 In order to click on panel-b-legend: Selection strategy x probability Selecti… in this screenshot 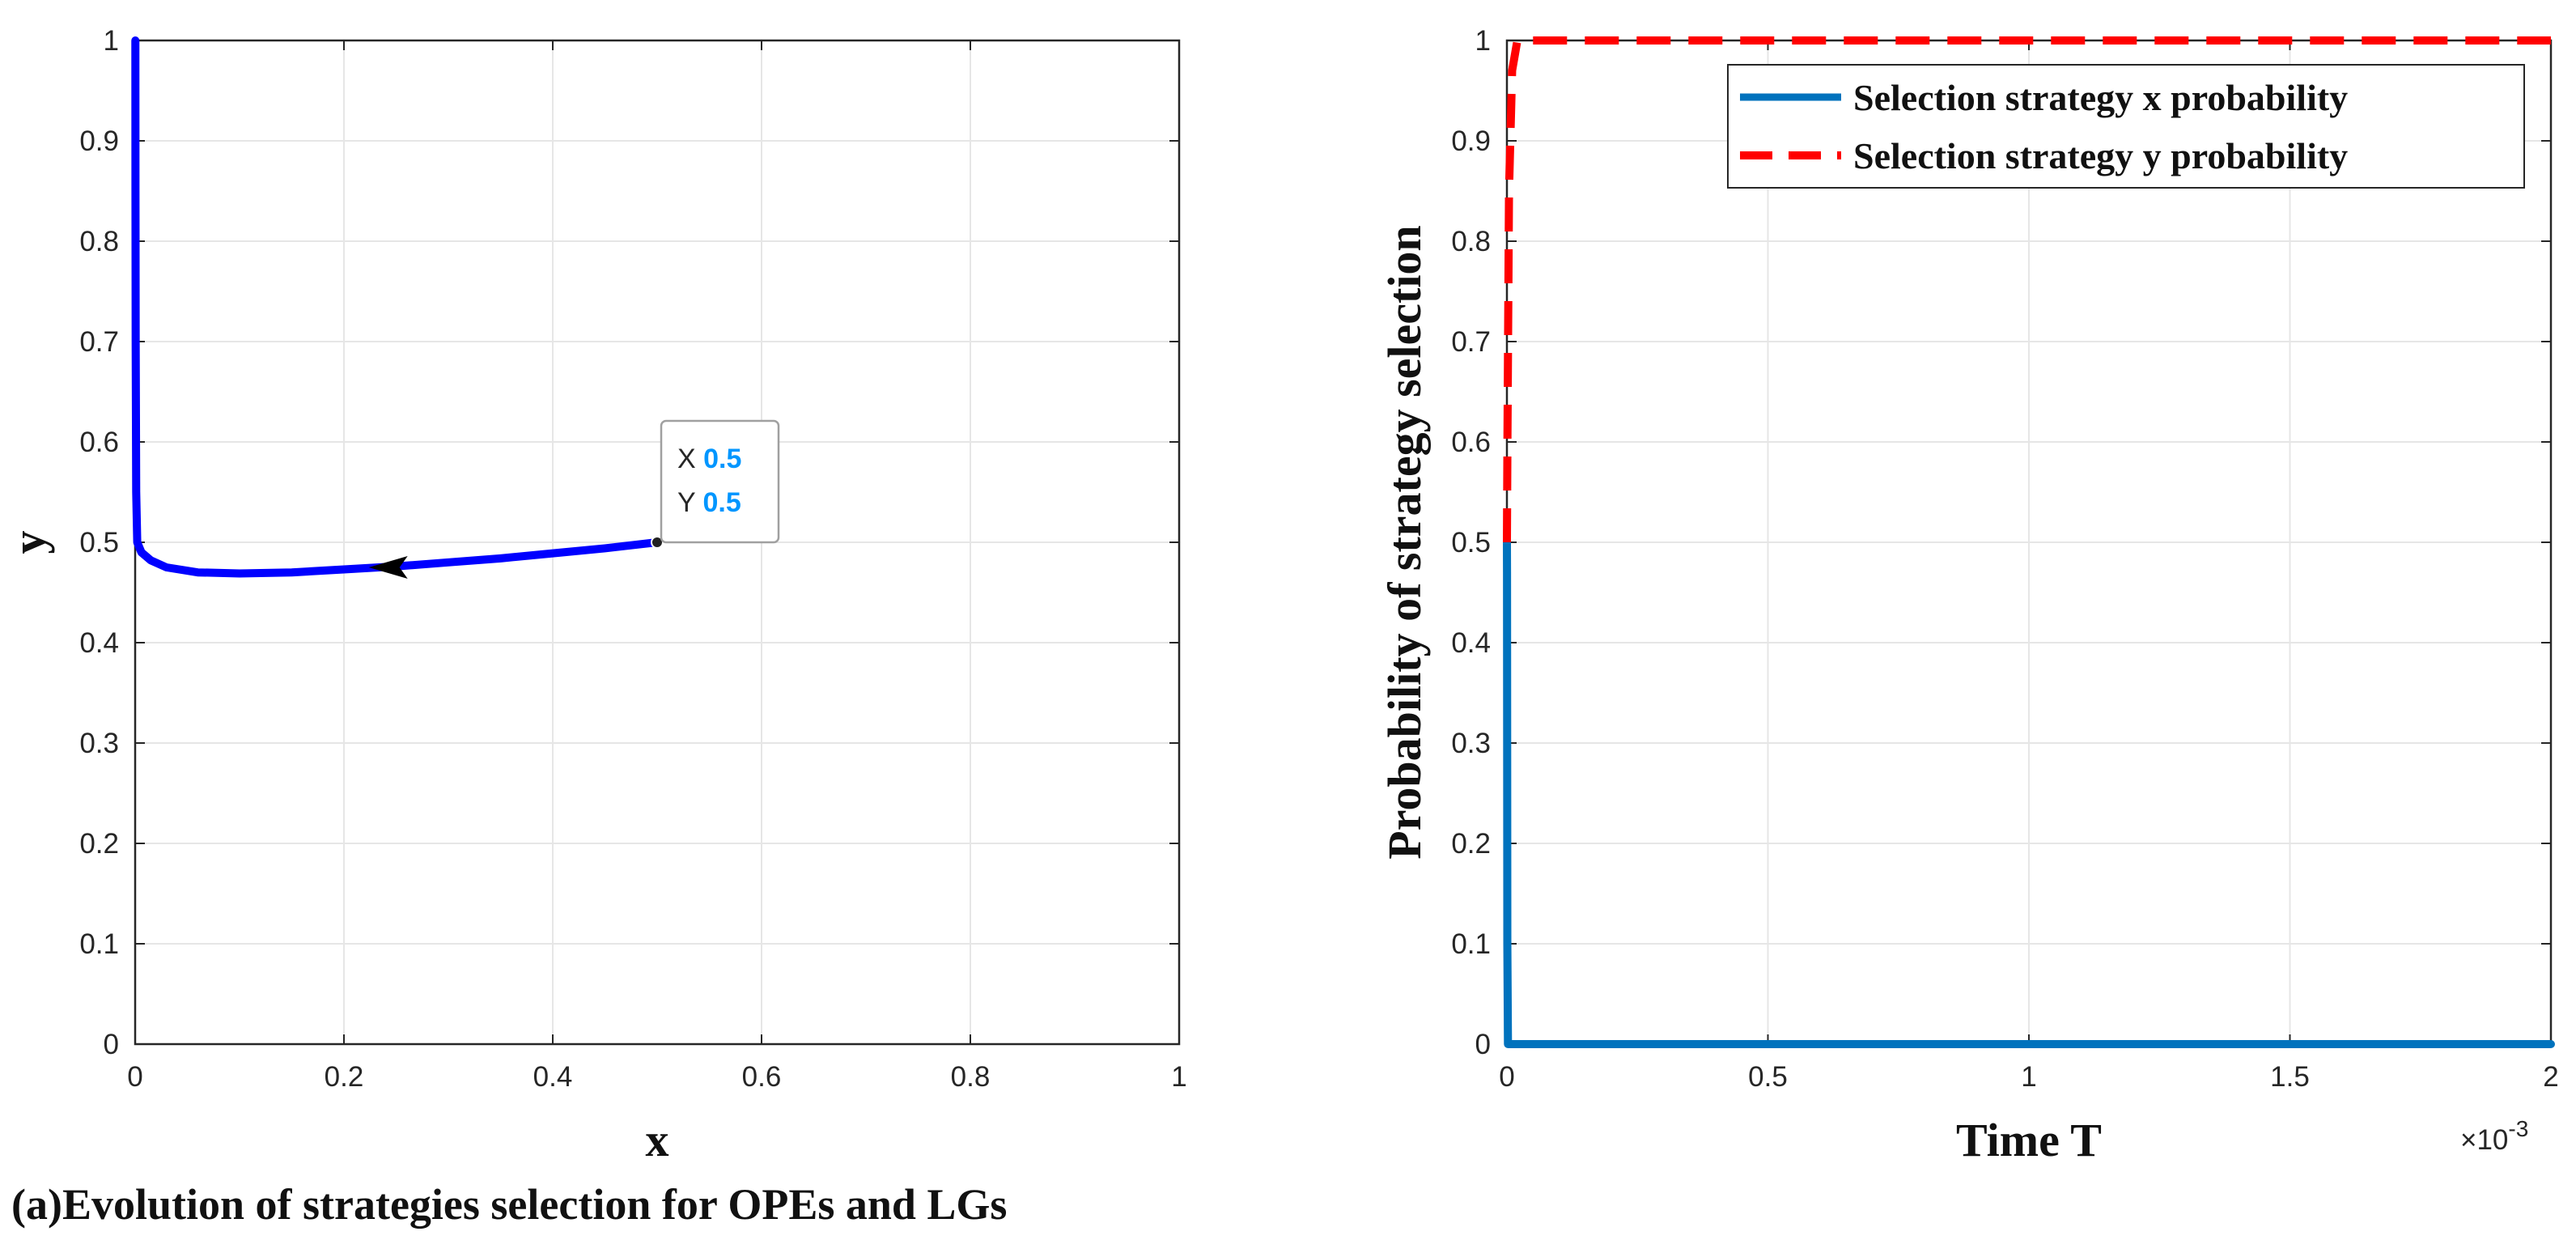, I will do `click(2126, 126)`.